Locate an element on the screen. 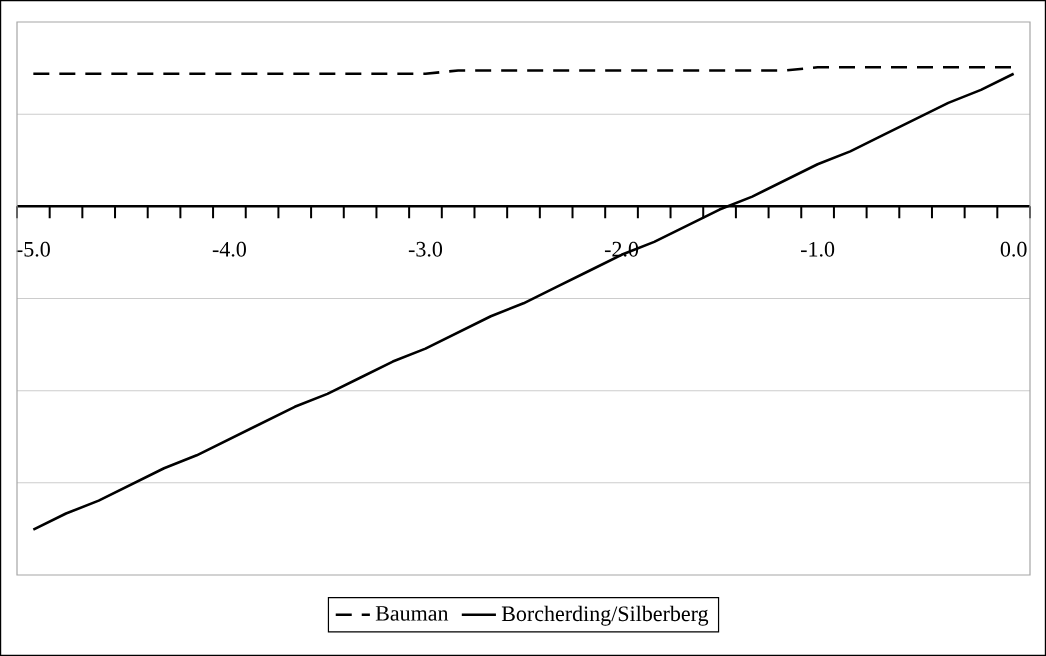 The image size is (1046, 656). x-tick-label: -1.0 is located at coordinates (818, 249).